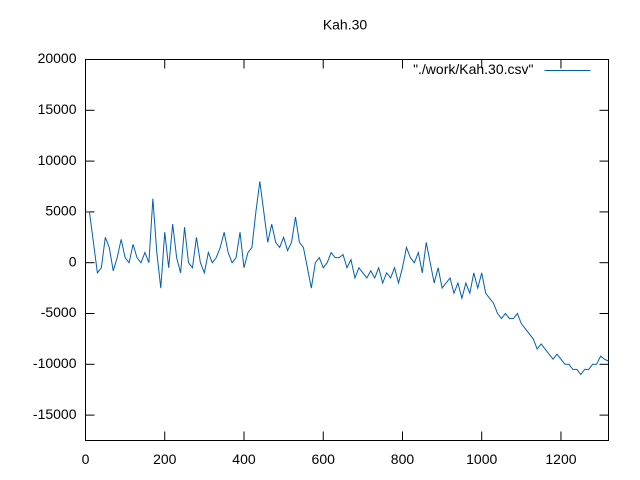 Image resolution: width=640 pixels, height=480 pixels. Describe the element at coordinates (345, 25) in the screenshot. I see `chart-title: Kah.30` at that location.